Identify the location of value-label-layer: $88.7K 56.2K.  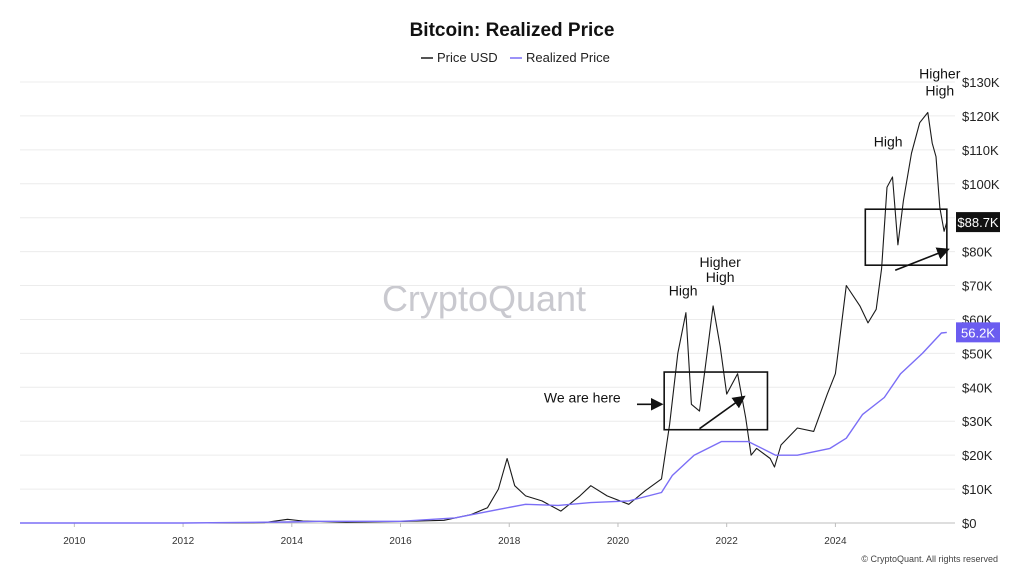
(978, 277).